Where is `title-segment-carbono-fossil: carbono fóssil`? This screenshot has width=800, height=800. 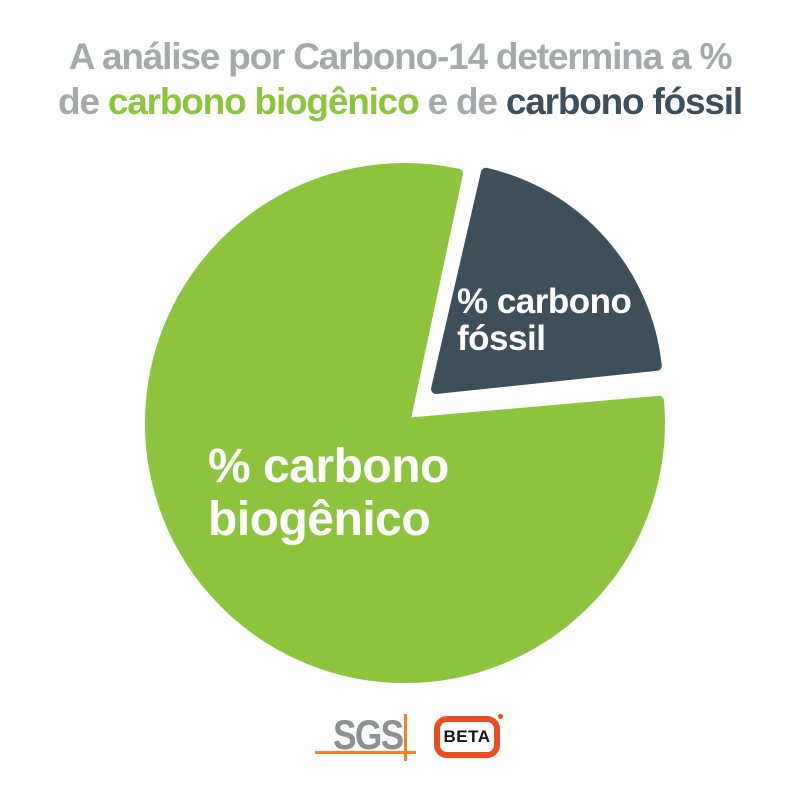
title-segment-carbono-fossil: carbono fóssil is located at coordinates (624, 101).